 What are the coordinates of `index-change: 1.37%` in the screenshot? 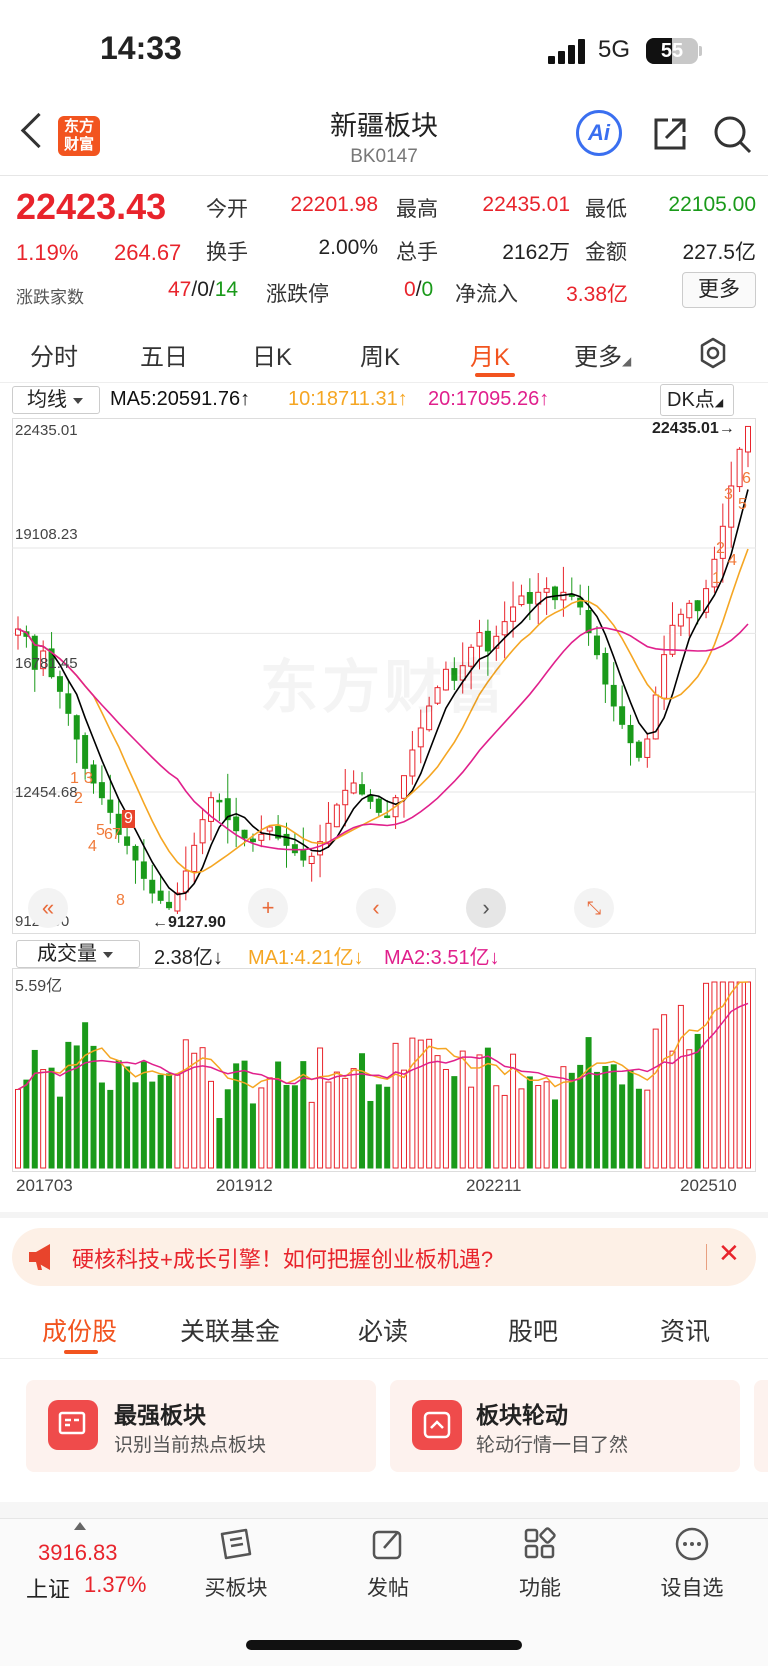 It's located at (115, 1584).